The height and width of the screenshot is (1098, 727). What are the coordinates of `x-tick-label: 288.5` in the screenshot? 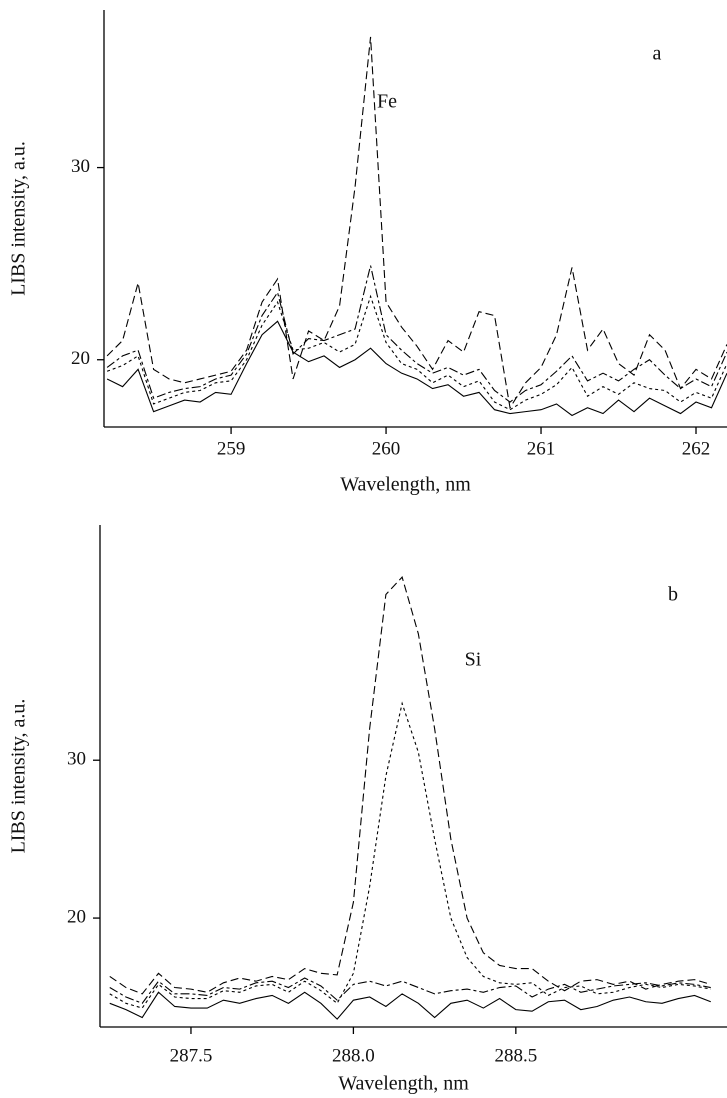 It's located at (515, 1055).